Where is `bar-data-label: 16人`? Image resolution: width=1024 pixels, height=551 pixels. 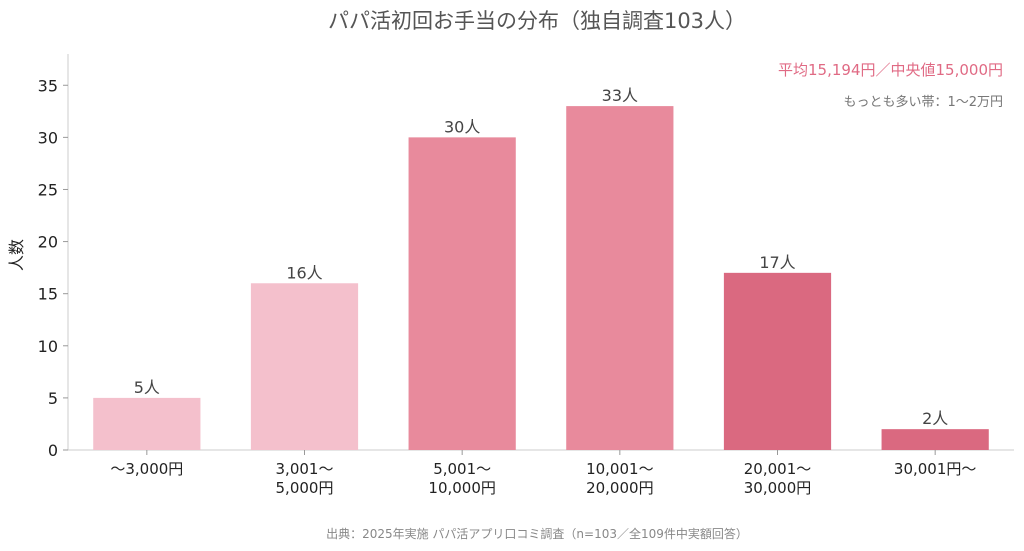 bar-data-label: 16人 is located at coordinates (304, 272).